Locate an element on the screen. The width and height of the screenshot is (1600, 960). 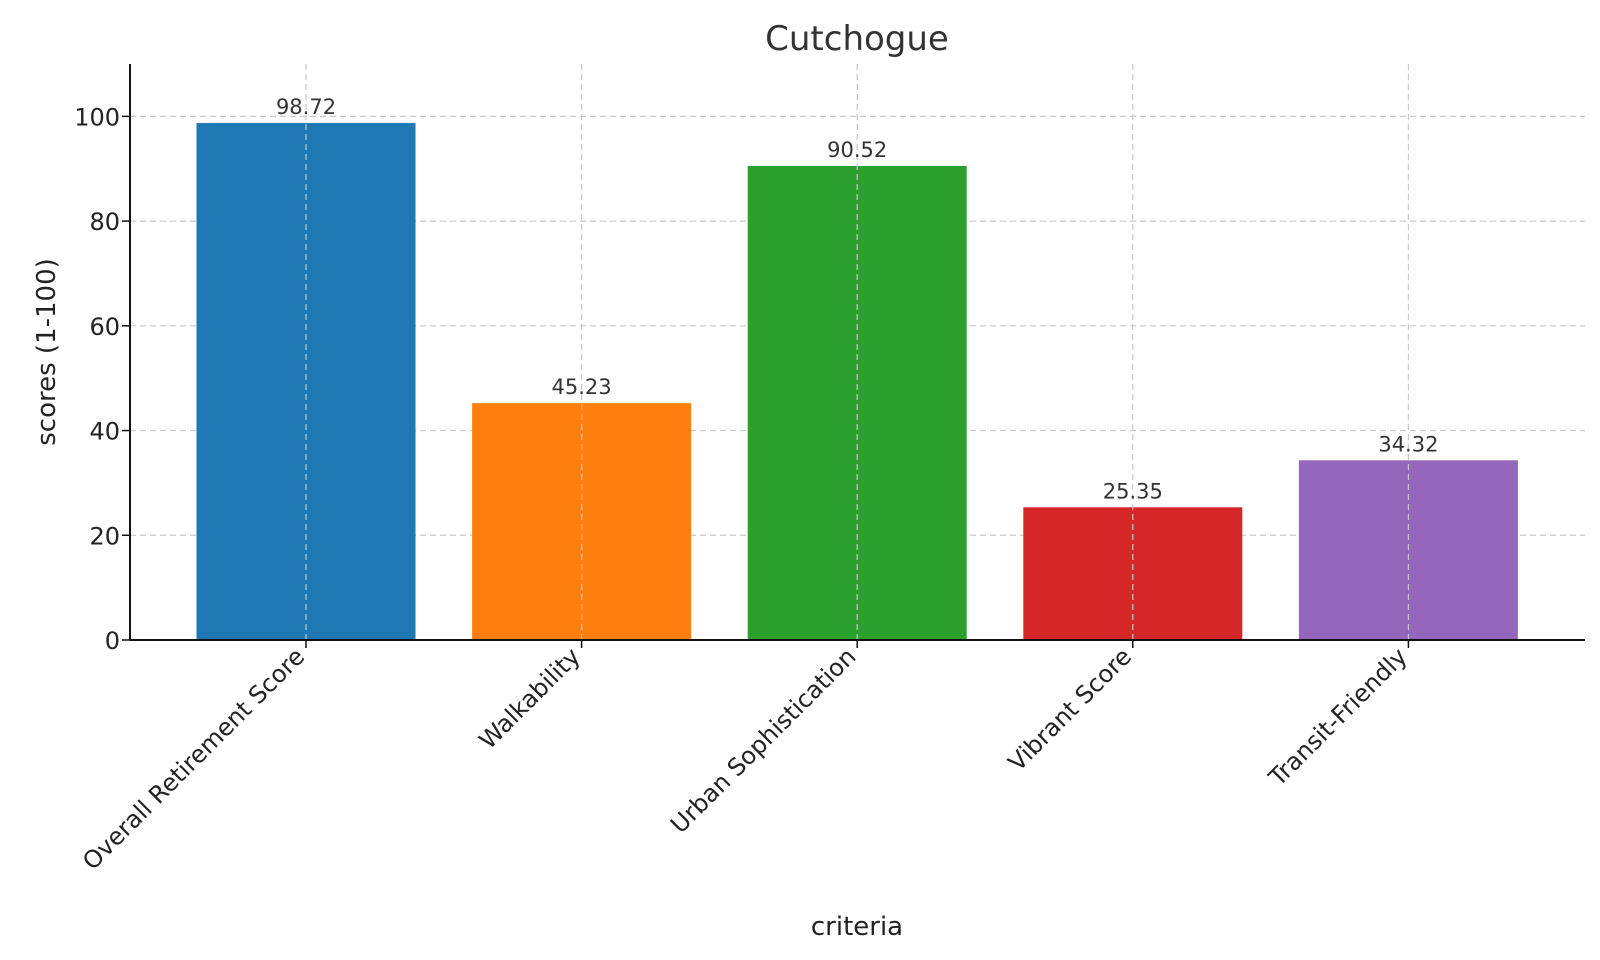
y-tick-label: 60 is located at coordinates (104, 327).